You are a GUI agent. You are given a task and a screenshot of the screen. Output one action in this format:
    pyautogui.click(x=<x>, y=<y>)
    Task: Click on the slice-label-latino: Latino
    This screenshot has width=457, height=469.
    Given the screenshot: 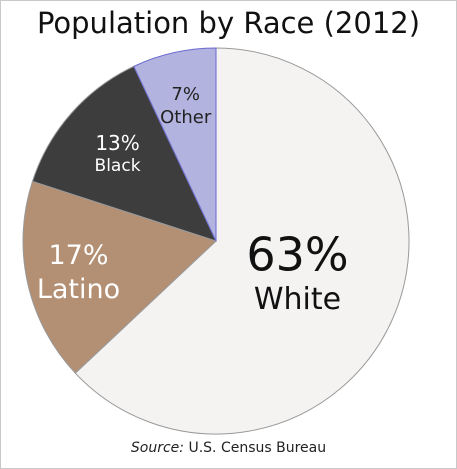 What is the action you would take?
    pyautogui.click(x=78, y=289)
    